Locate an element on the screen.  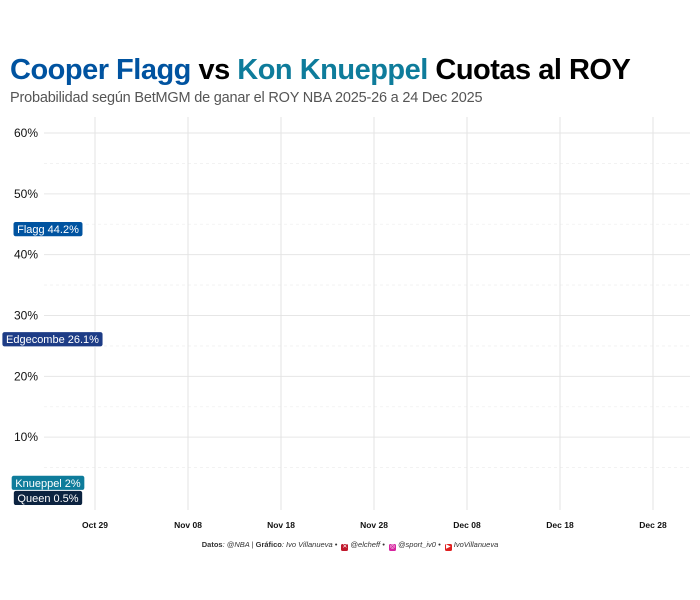
y-tick-label: 40% is located at coordinates (26, 255).